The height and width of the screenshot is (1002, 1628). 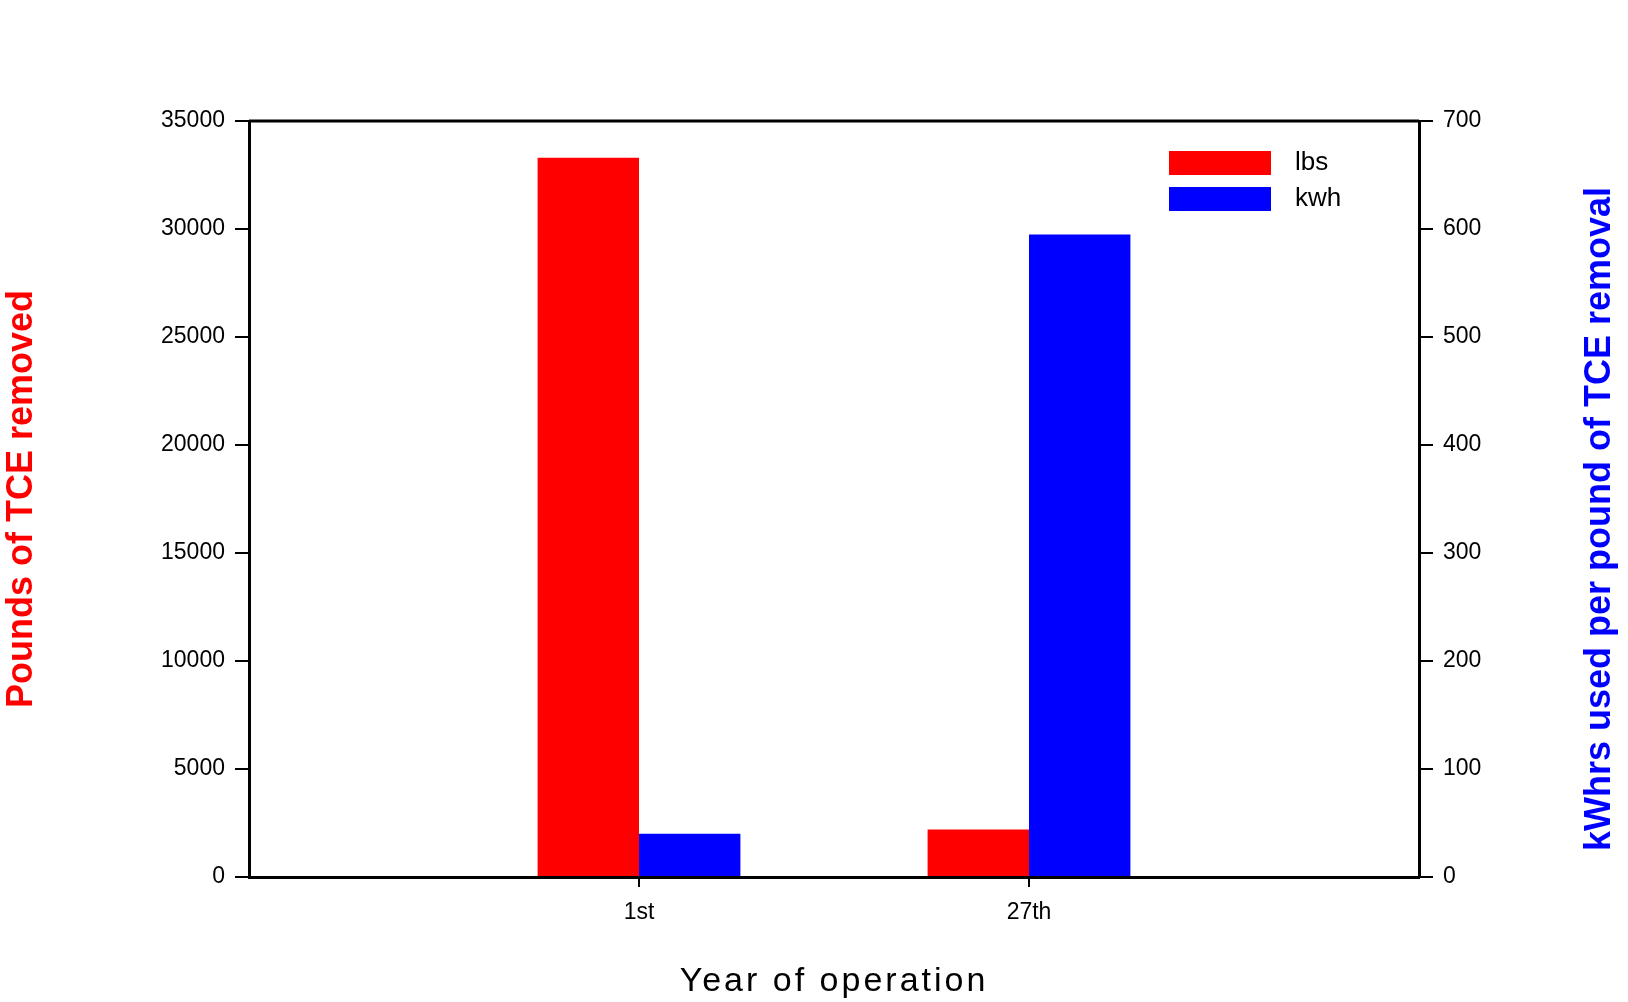 I want to click on y2-tick-label: 0, so click(x=1449, y=875).